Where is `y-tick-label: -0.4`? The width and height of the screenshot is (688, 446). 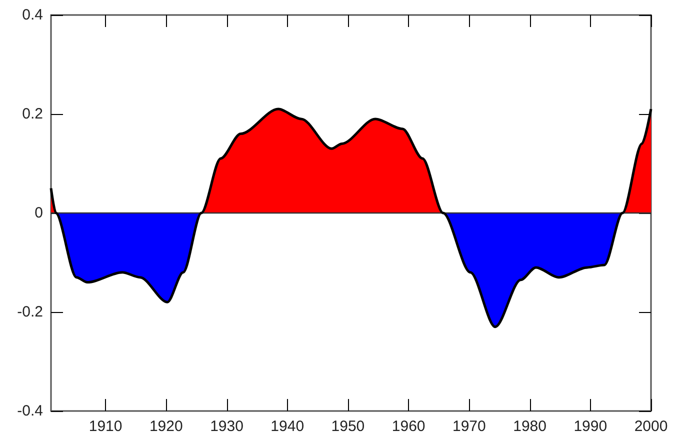 y-tick-label: -0.4 is located at coordinates (30, 411).